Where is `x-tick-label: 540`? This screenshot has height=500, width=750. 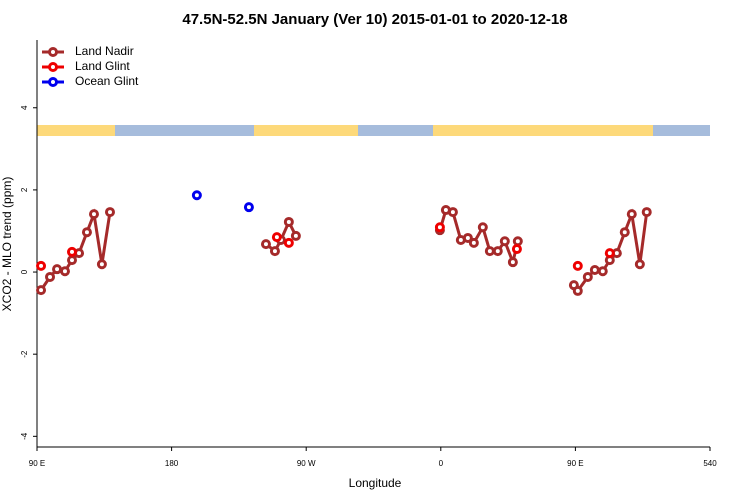
x-tick-label: 540 is located at coordinates (710, 463).